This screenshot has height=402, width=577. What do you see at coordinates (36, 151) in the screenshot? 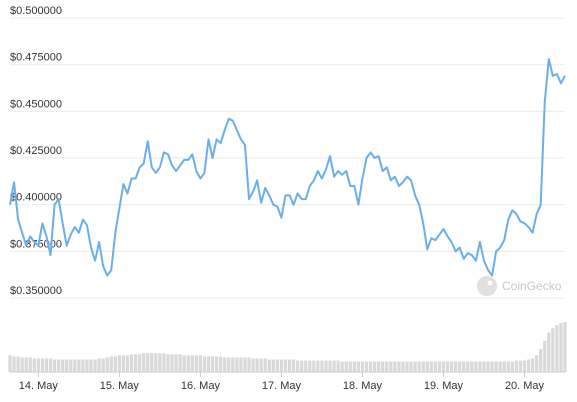
I see `y-tick-label: $0.425000` at bounding box center [36, 151].